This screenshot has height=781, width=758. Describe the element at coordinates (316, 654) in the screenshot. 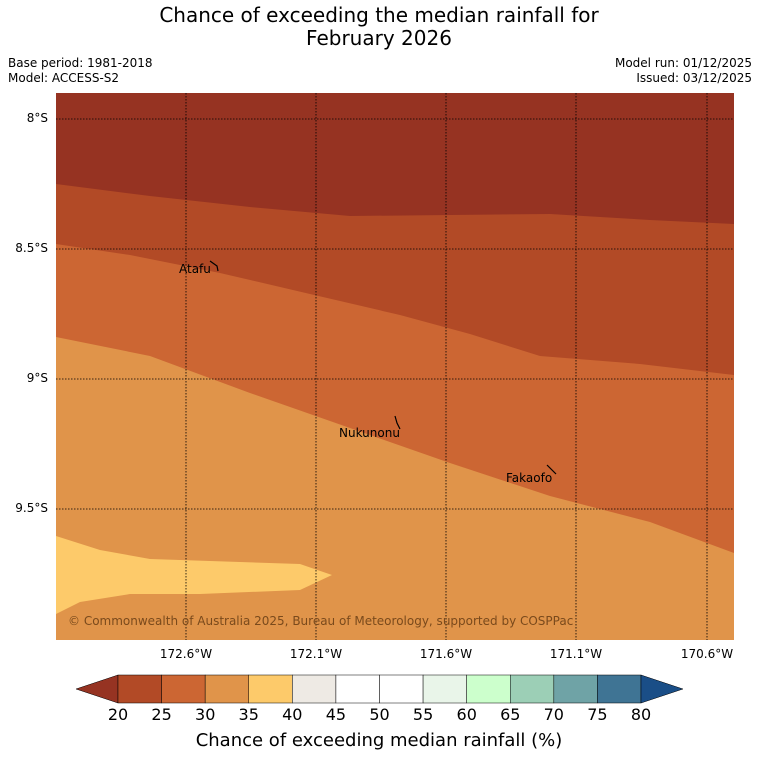

I see `lon-label-172-1w: 172.1°W` at that location.